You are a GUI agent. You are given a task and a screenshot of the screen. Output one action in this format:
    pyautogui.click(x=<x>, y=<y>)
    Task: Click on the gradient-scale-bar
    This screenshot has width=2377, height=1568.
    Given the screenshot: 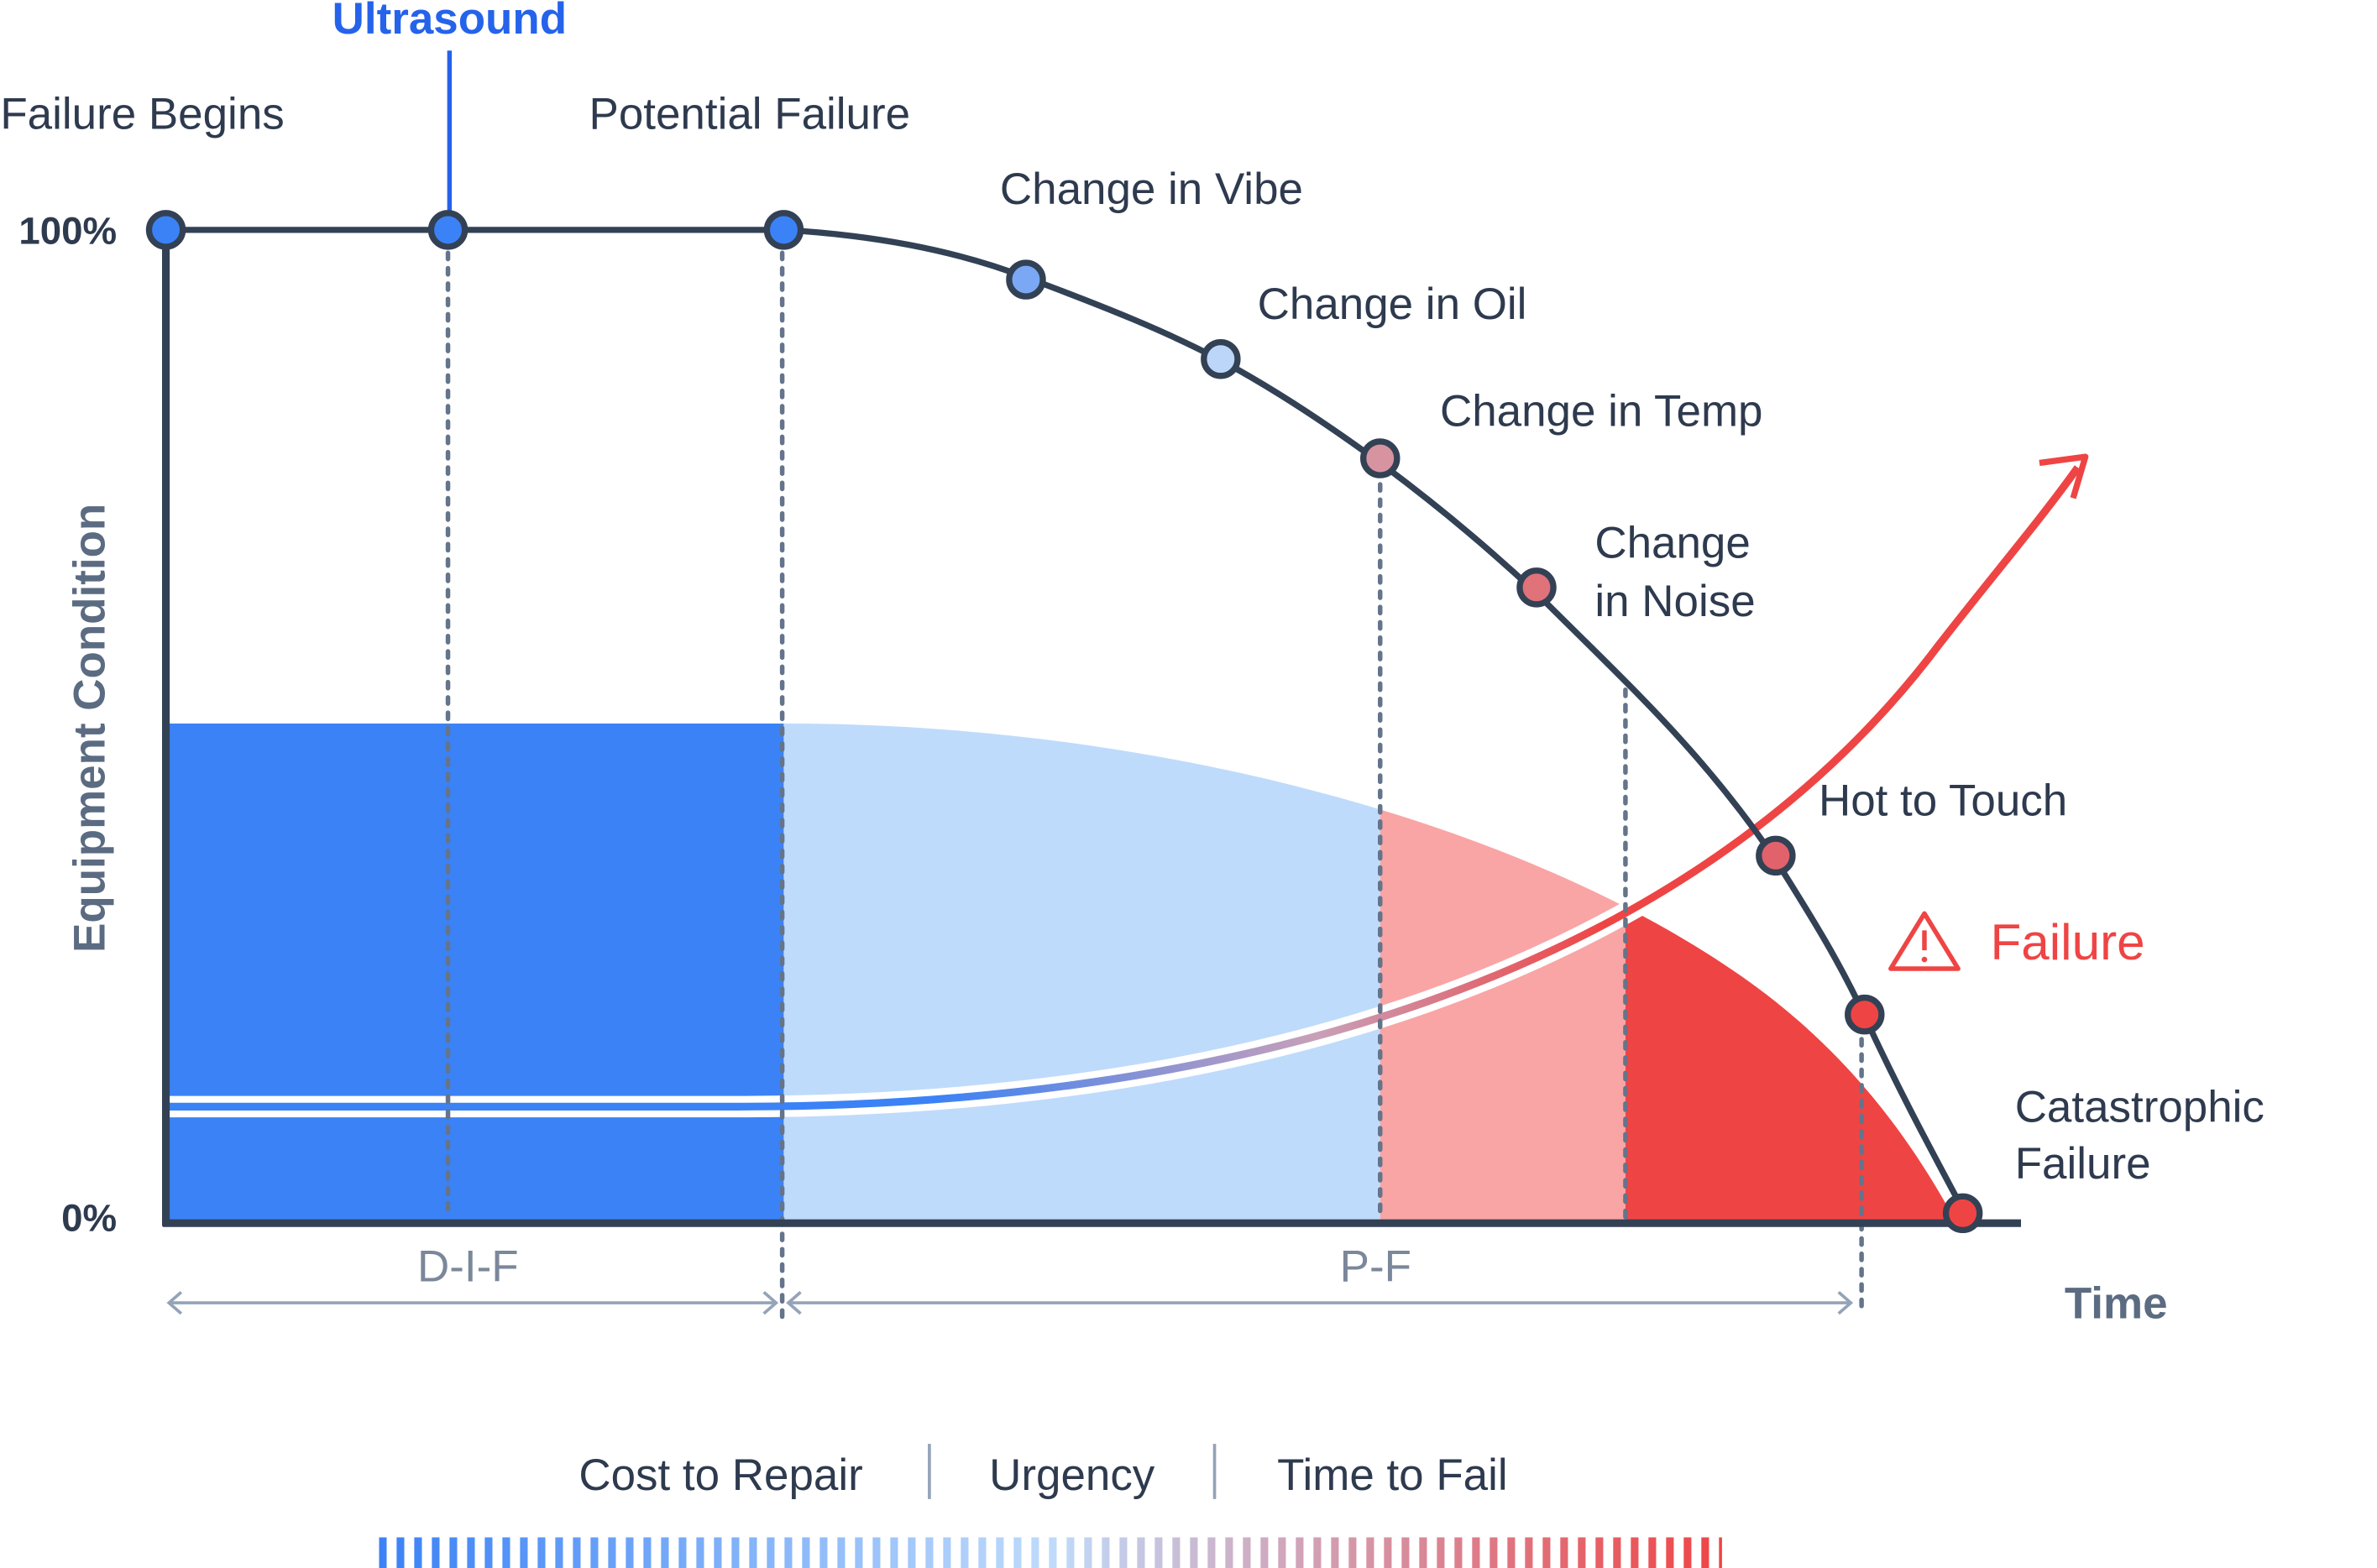 What is the action you would take?
    pyautogui.click(x=1050, y=1552)
    